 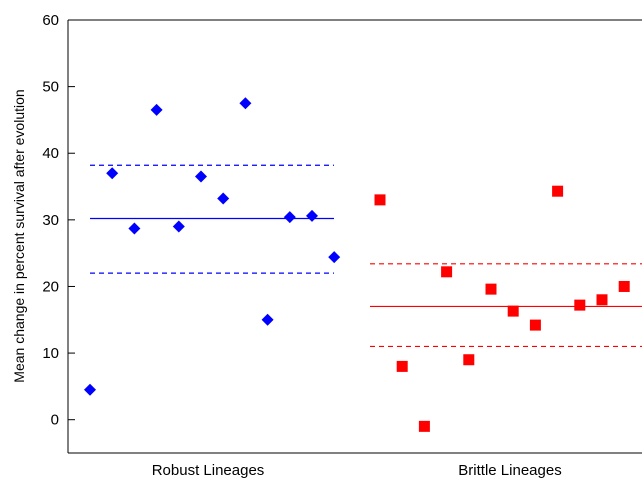 What do you see at coordinates (50, 220) in the screenshot?
I see `y-tick-label: 30` at bounding box center [50, 220].